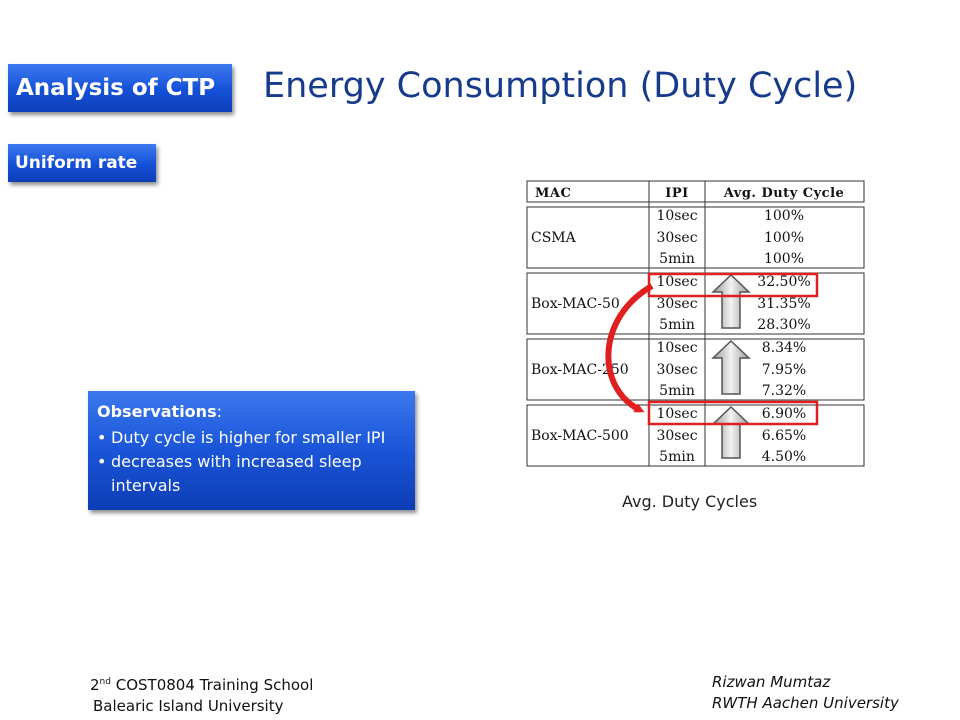  Describe the element at coordinates (560, 86) in the screenshot. I see `slide-title: Energy Consumption (Duty Cycle)` at that location.